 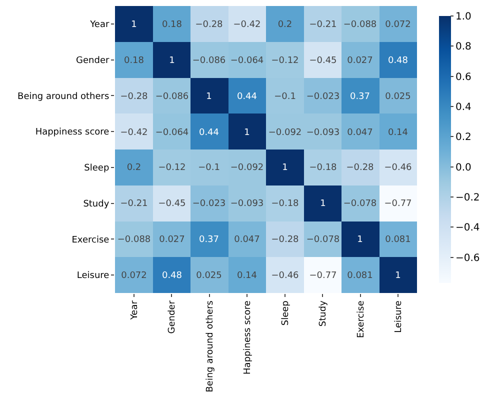 I want to click on color-bar-label: −0.6, so click(x=468, y=258).